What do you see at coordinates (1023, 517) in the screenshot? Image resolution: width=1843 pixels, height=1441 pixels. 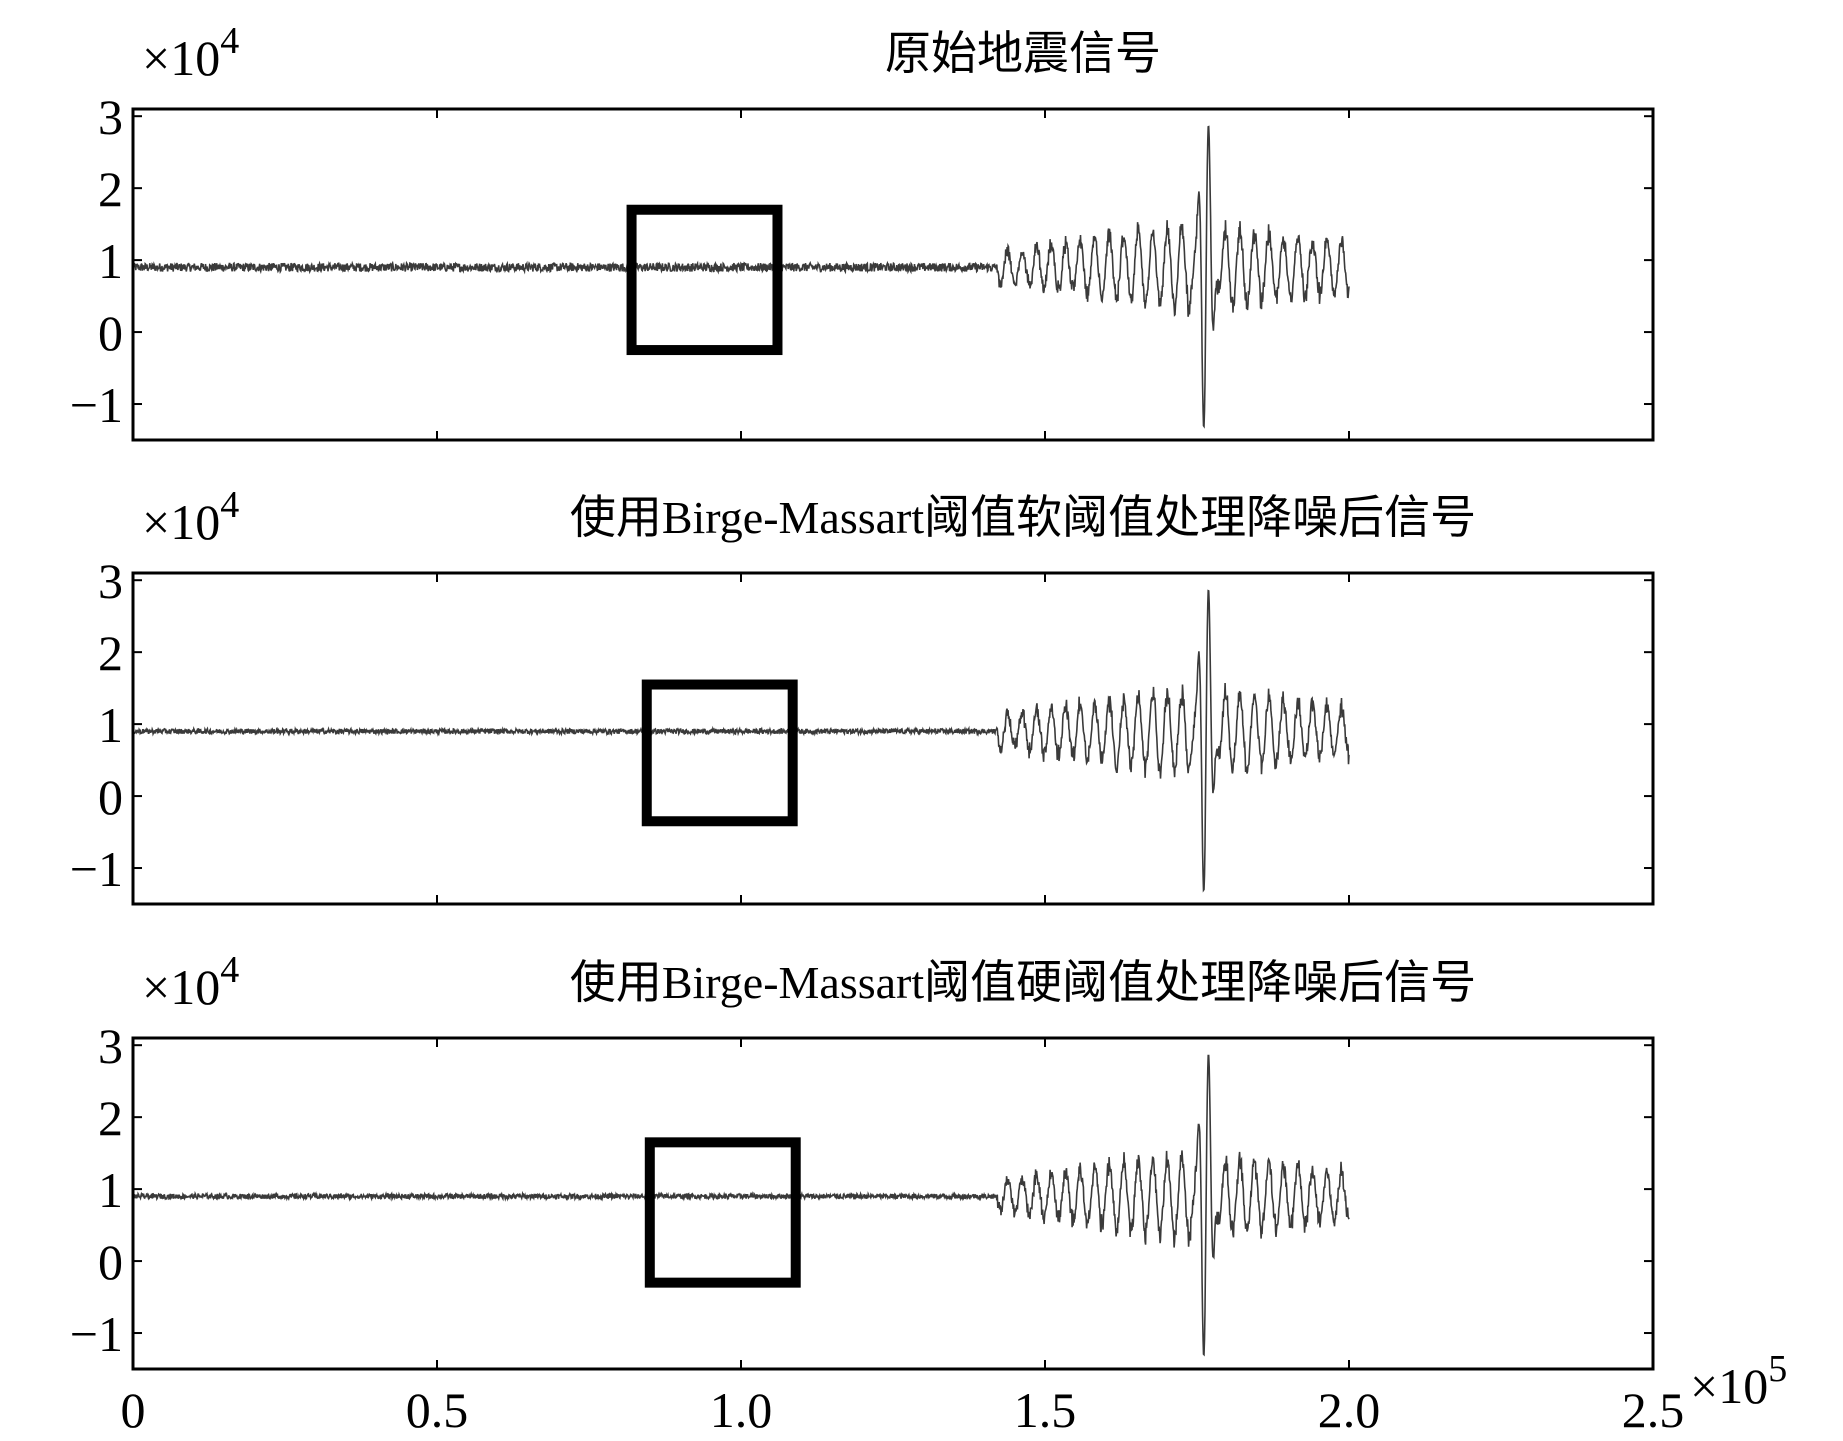 I see `panel-title: 使用Birge-Massart阈值软阈值处理降噪后信号` at bounding box center [1023, 517].